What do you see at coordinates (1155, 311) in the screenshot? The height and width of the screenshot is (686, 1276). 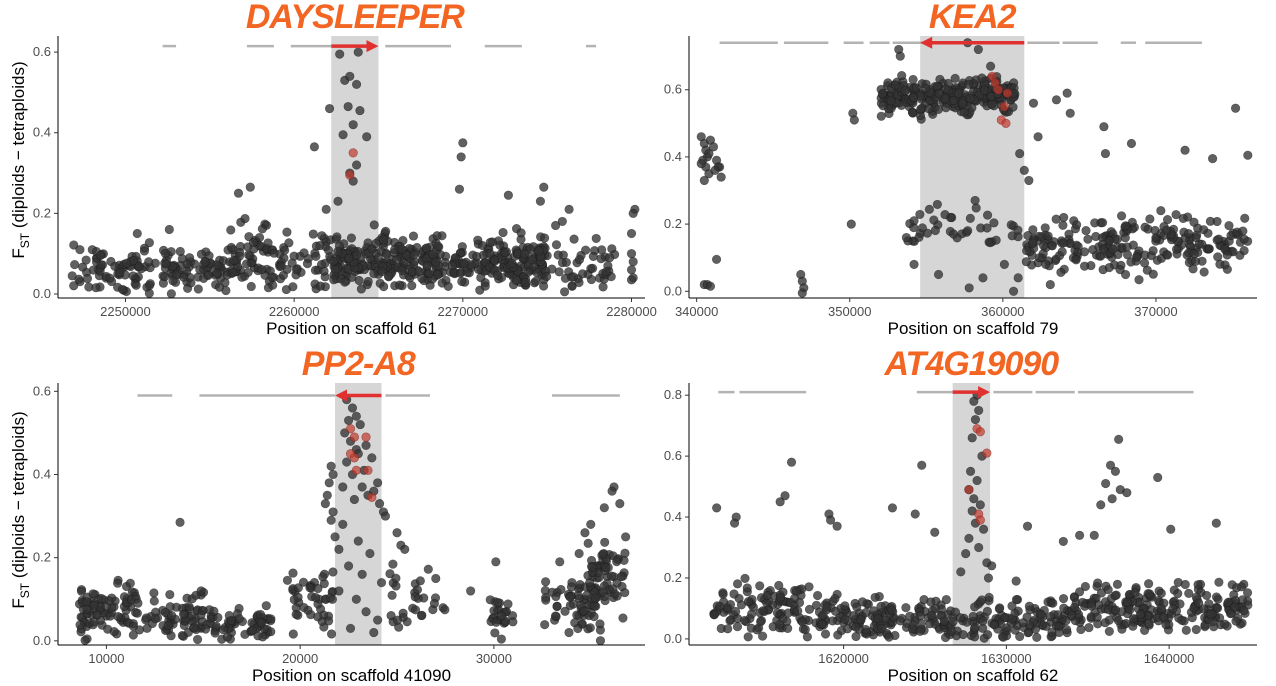 I see `x-tick-label: 370000` at bounding box center [1155, 311].